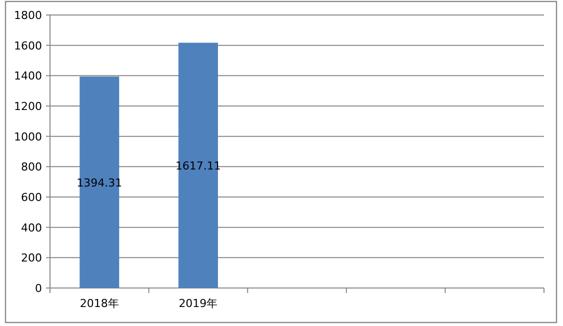 The height and width of the screenshot is (326, 563). Describe the element at coordinates (28, 76) in the screenshot. I see `y-tick-label: 1400` at that location.